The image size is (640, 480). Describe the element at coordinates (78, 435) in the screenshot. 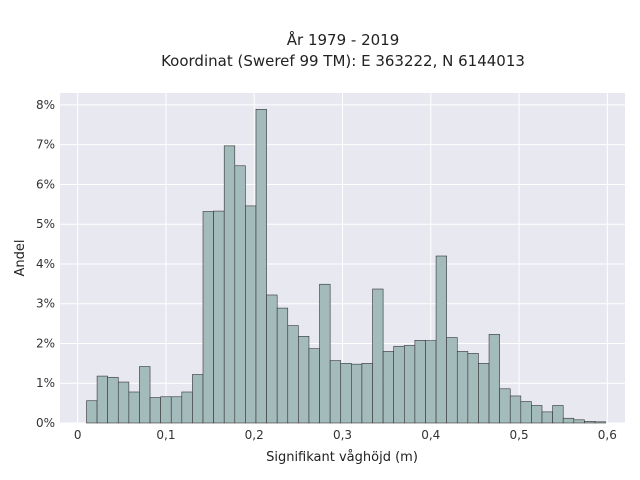

I see `x-tick-label: 0` at that location.